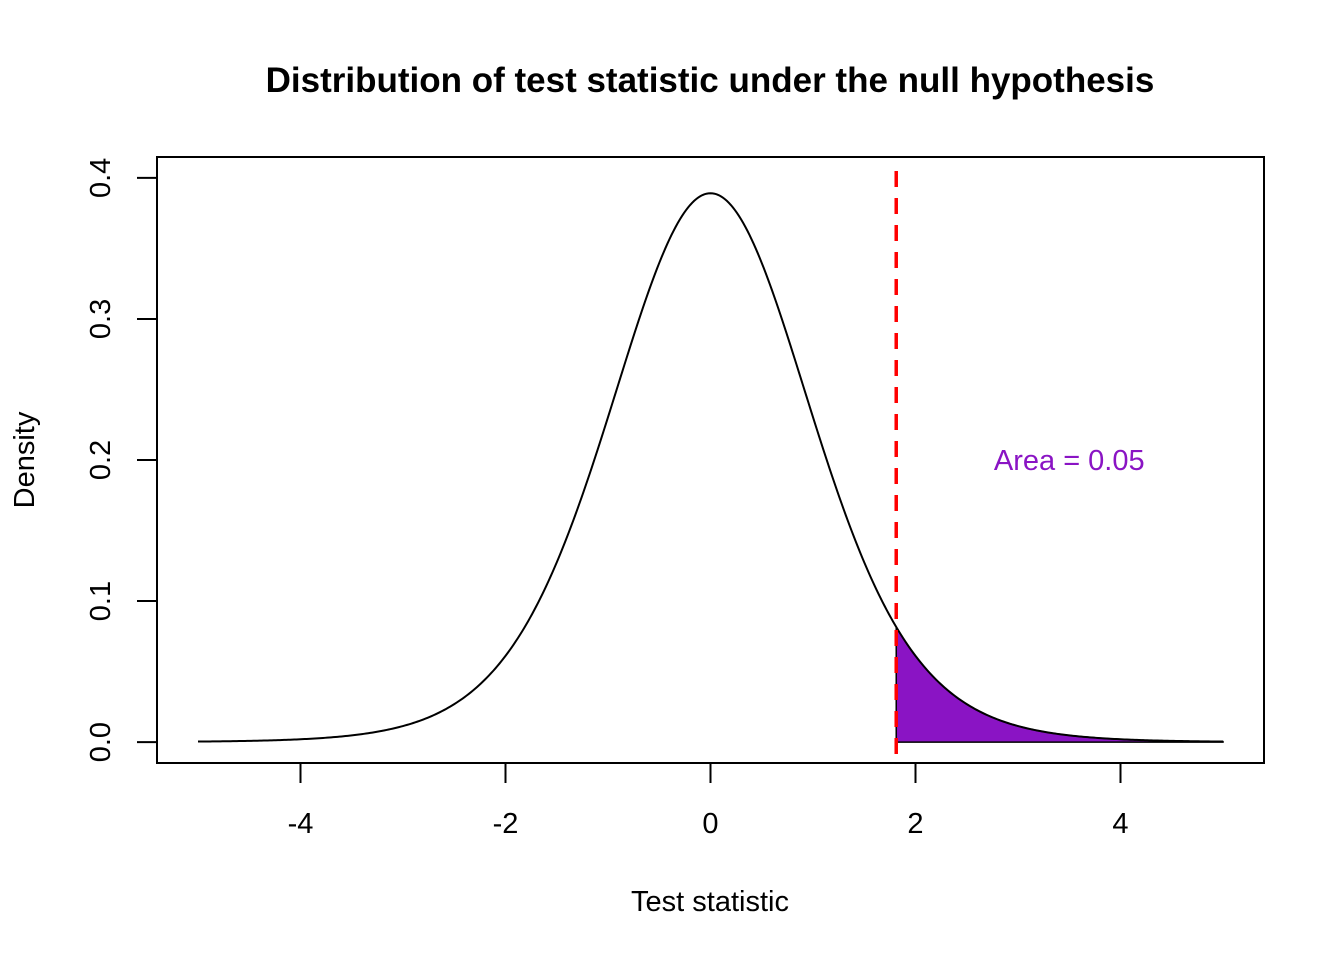 Image resolution: width=1344 pixels, height=960 pixels. Describe the element at coordinates (1059, 683) in the screenshot. I see `shaded-tail-area` at that location.